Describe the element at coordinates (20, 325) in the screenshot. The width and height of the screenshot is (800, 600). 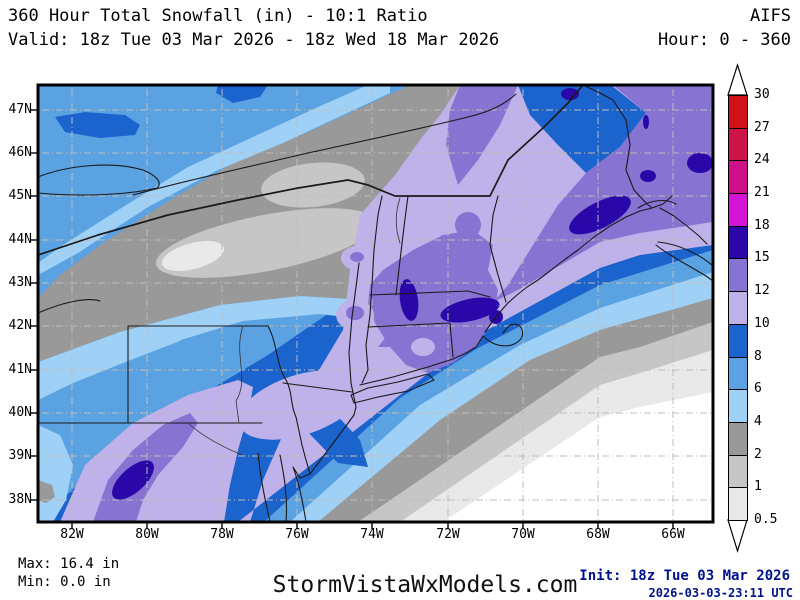
I see `lat-label-42N: 42N` at that location.